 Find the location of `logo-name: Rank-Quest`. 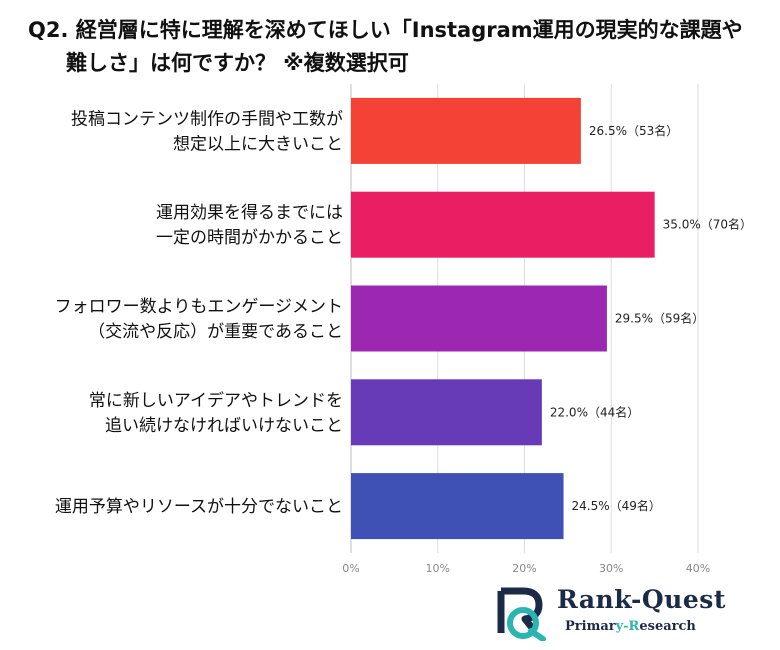

logo-name: Rank-Quest is located at coordinates (641, 599).